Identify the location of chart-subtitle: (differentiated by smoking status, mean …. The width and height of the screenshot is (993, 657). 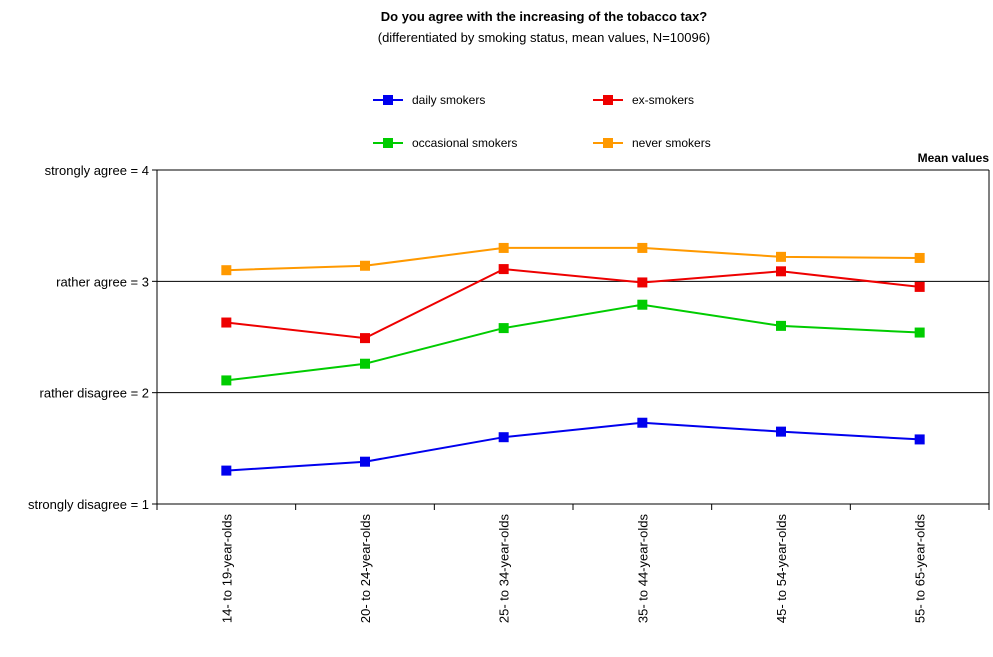
(544, 37).